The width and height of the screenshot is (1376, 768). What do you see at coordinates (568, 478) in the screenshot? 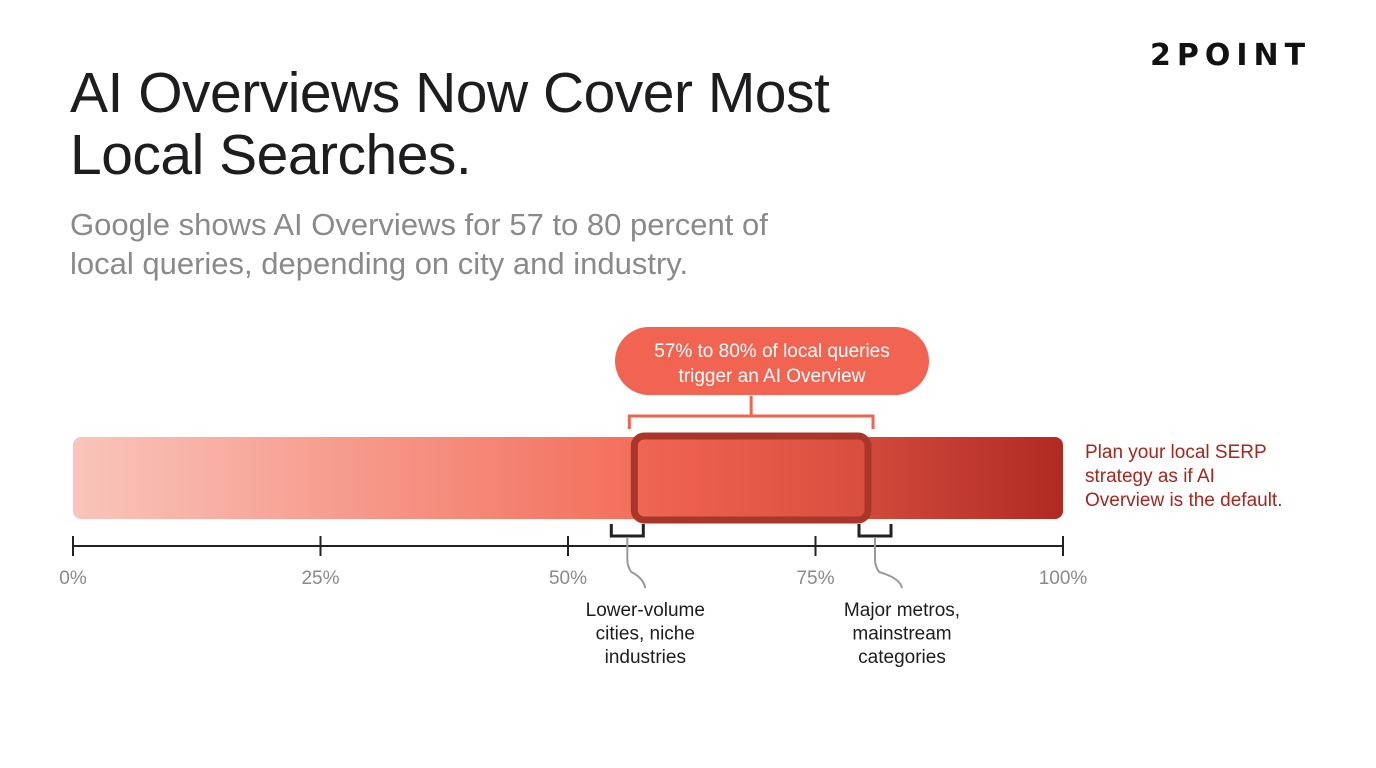
I see `coverage-gradient-bar` at bounding box center [568, 478].